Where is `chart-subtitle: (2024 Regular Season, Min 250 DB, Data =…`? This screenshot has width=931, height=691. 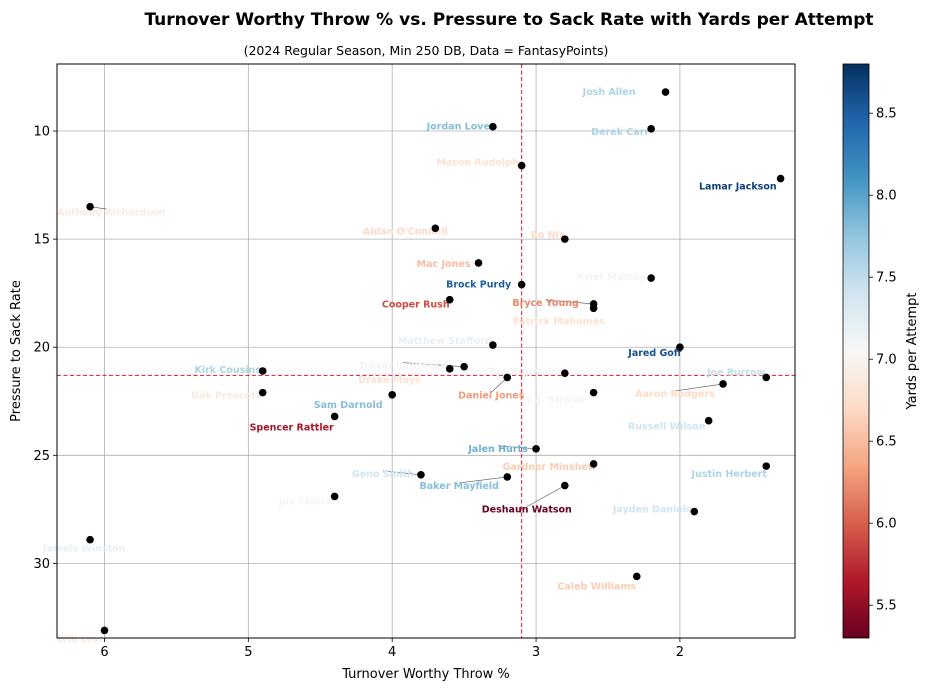
chart-subtitle: (2024 Regular Season, Min 250 DB, Data =… is located at coordinates (426, 50).